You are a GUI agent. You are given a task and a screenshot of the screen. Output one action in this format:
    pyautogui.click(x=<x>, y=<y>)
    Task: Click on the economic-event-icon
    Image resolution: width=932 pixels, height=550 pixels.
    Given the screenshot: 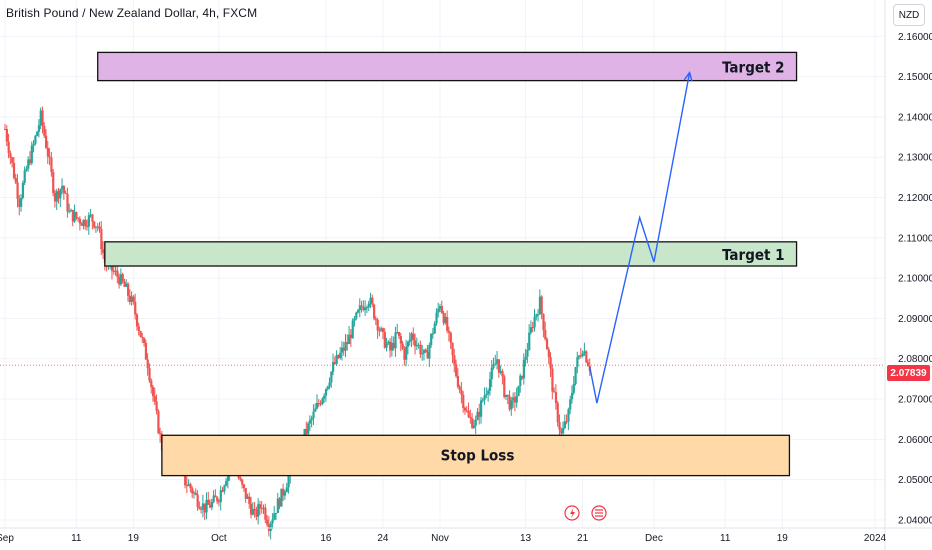 What is the action you would take?
    pyautogui.click(x=599, y=513)
    